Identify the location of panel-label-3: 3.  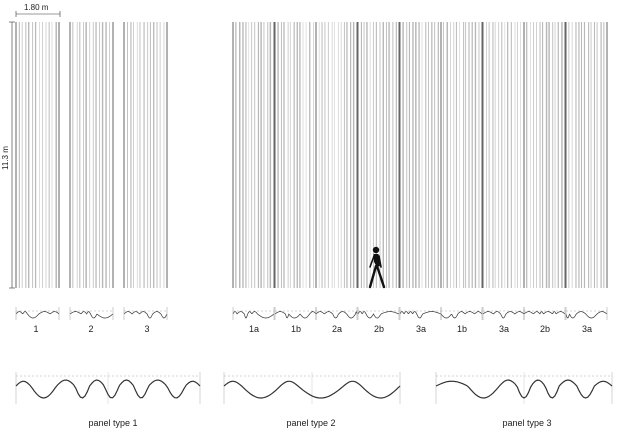
(146, 329).